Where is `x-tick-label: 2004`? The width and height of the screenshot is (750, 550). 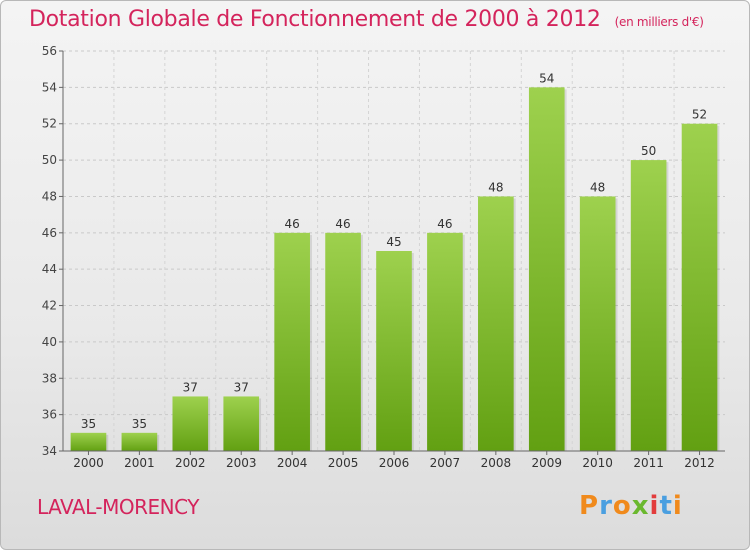
x-tick-label: 2004 is located at coordinates (292, 463).